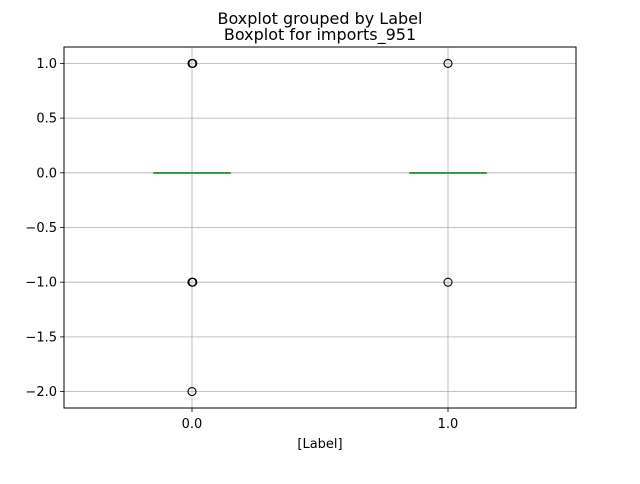 The image size is (640, 484). I want to click on x-tick-label: 1.0, so click(448, 424).